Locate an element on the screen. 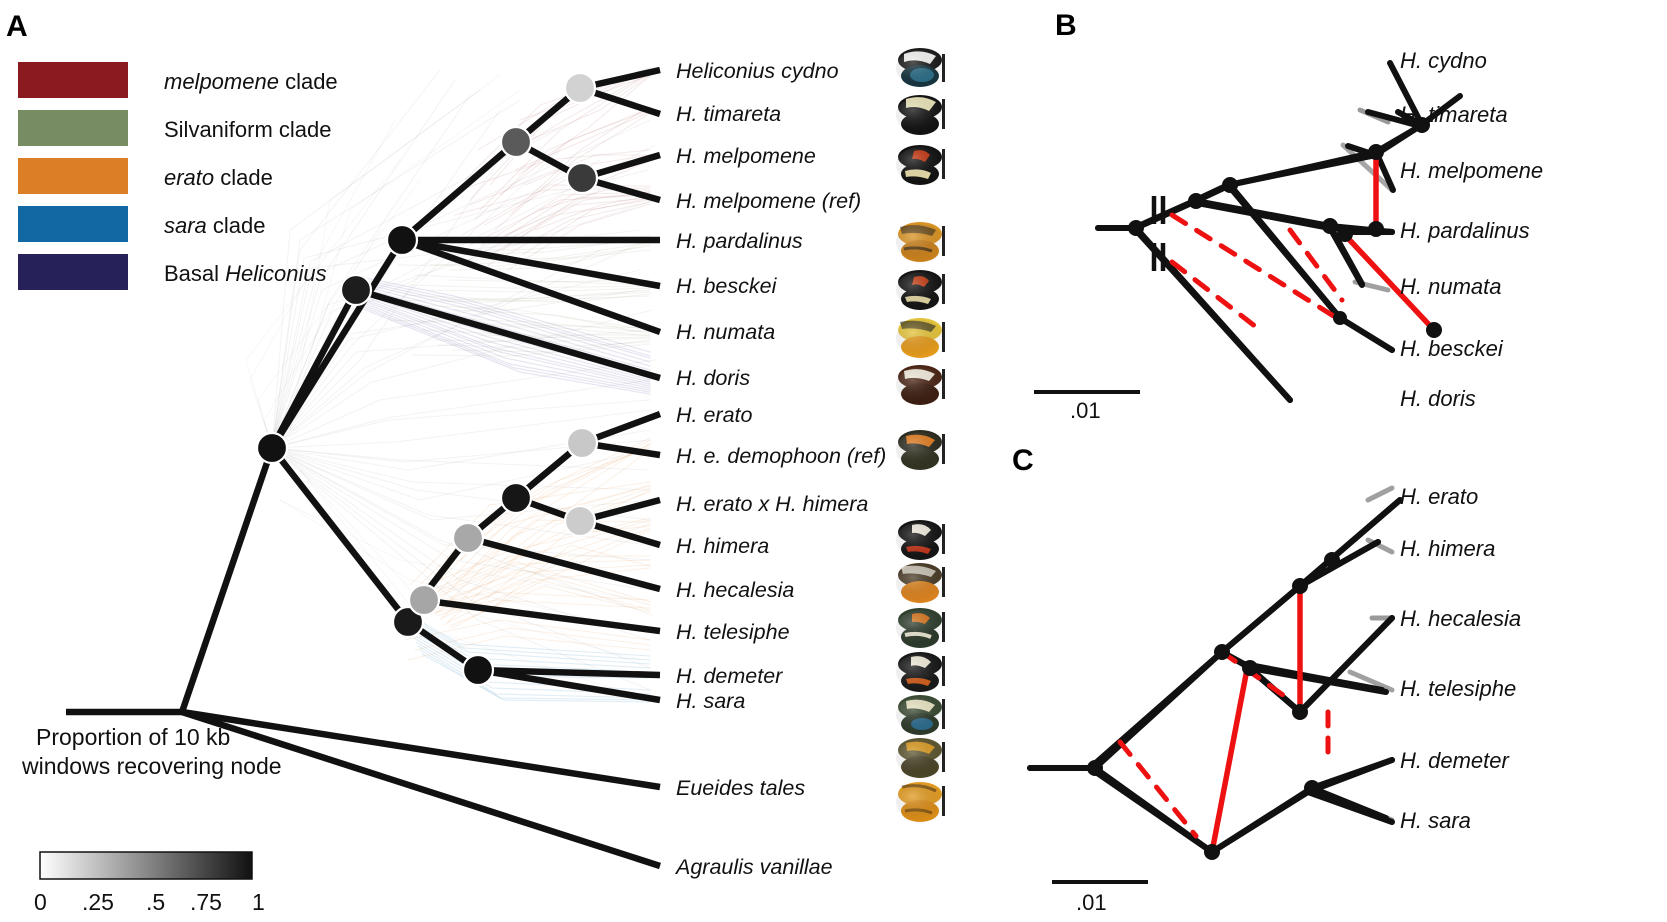 The image size is (1667, 922). butterfly-specimen-column is located at coordinates (920, 435).